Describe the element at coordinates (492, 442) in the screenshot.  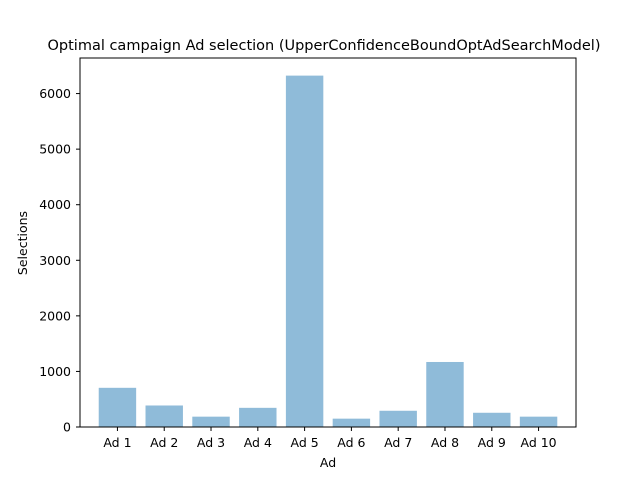
I see `x-tick-label: Ad 9` at that location.